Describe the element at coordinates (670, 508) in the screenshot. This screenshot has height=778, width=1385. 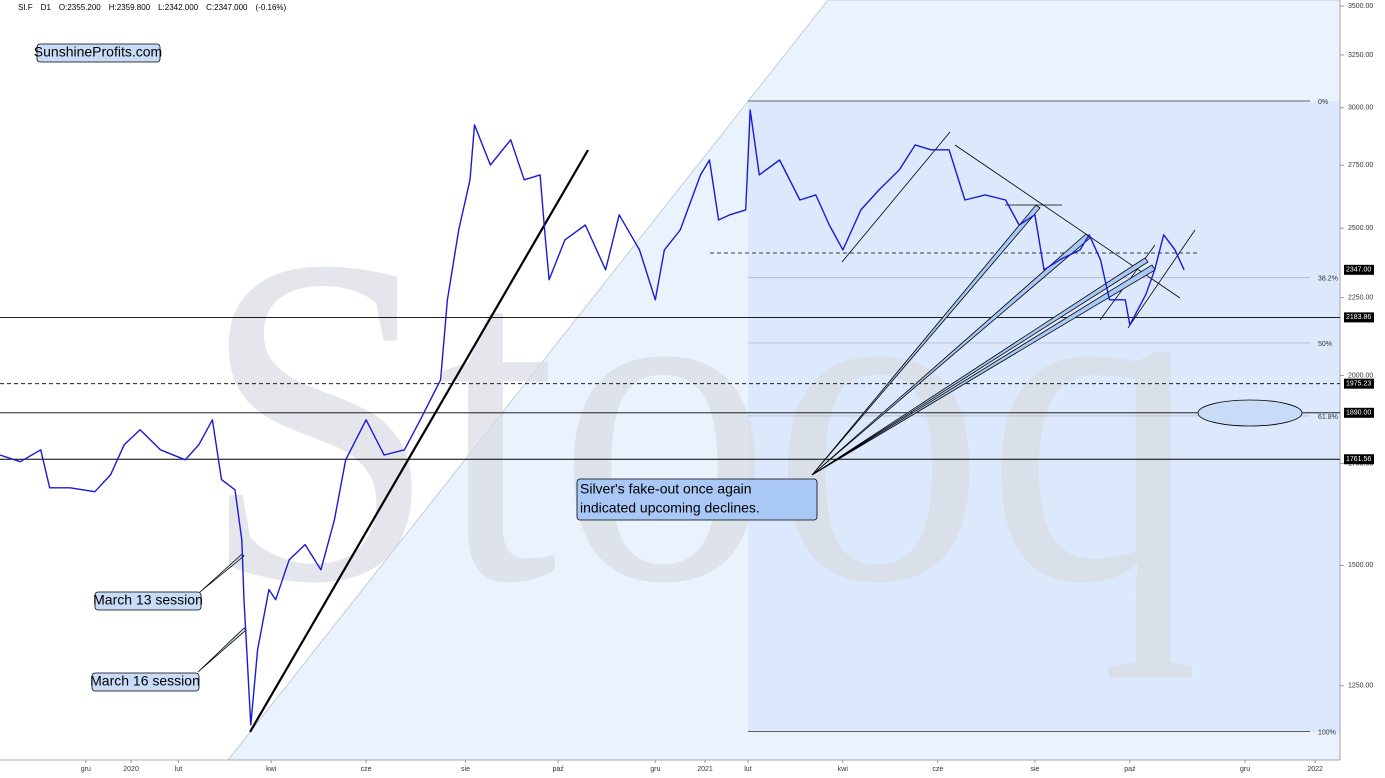
I see `callout-line: indicated upcoming declines.` at that location.